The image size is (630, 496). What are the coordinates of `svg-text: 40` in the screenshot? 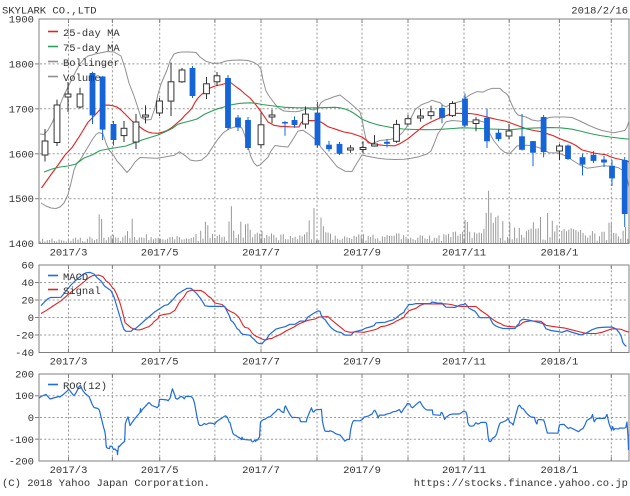 It's located at (27, 284).